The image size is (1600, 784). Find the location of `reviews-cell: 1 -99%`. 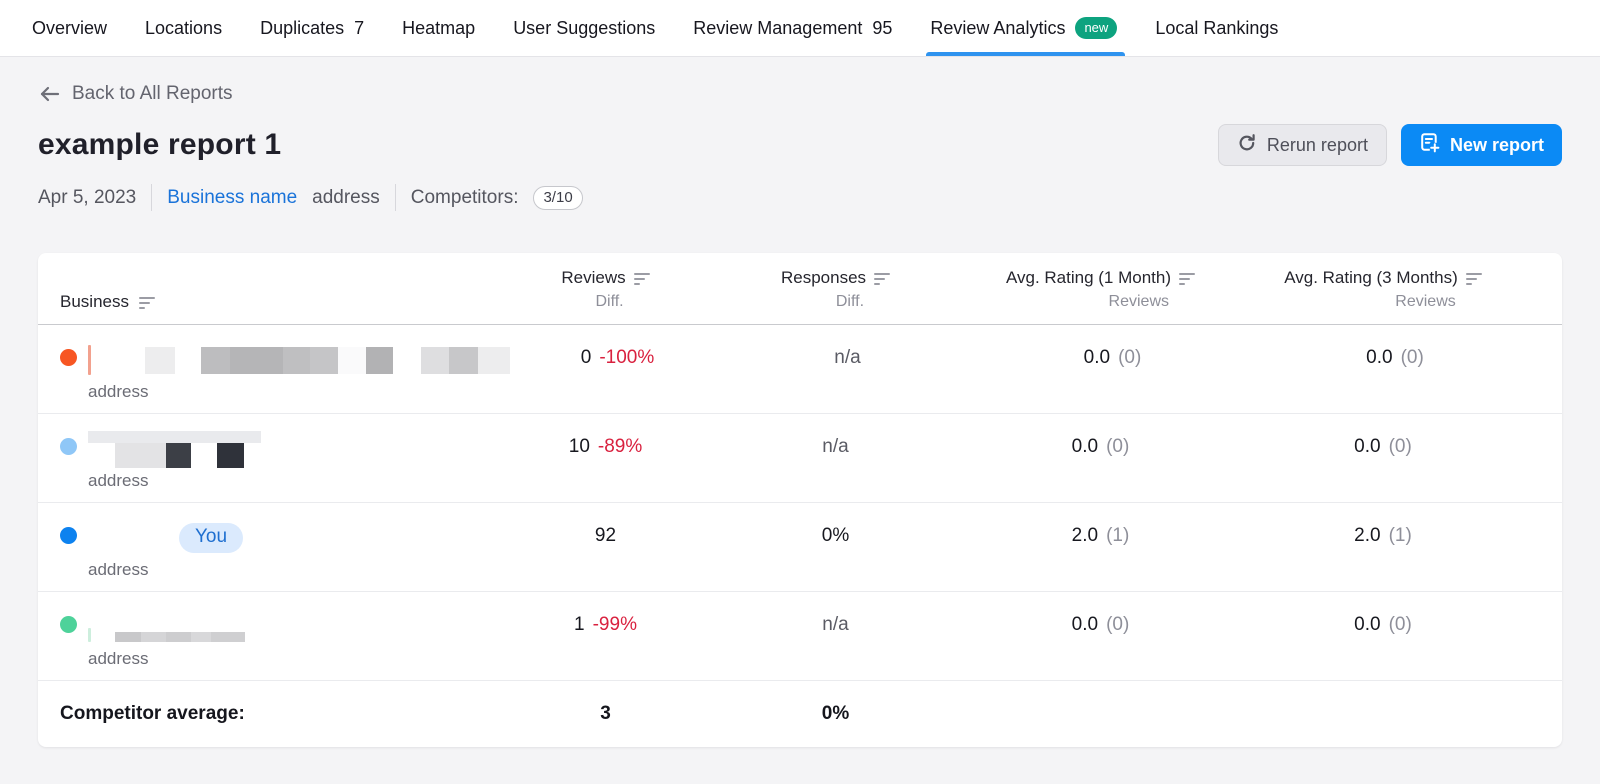

reviews-cell: 1 -99% is located at coordinates (605, 636).